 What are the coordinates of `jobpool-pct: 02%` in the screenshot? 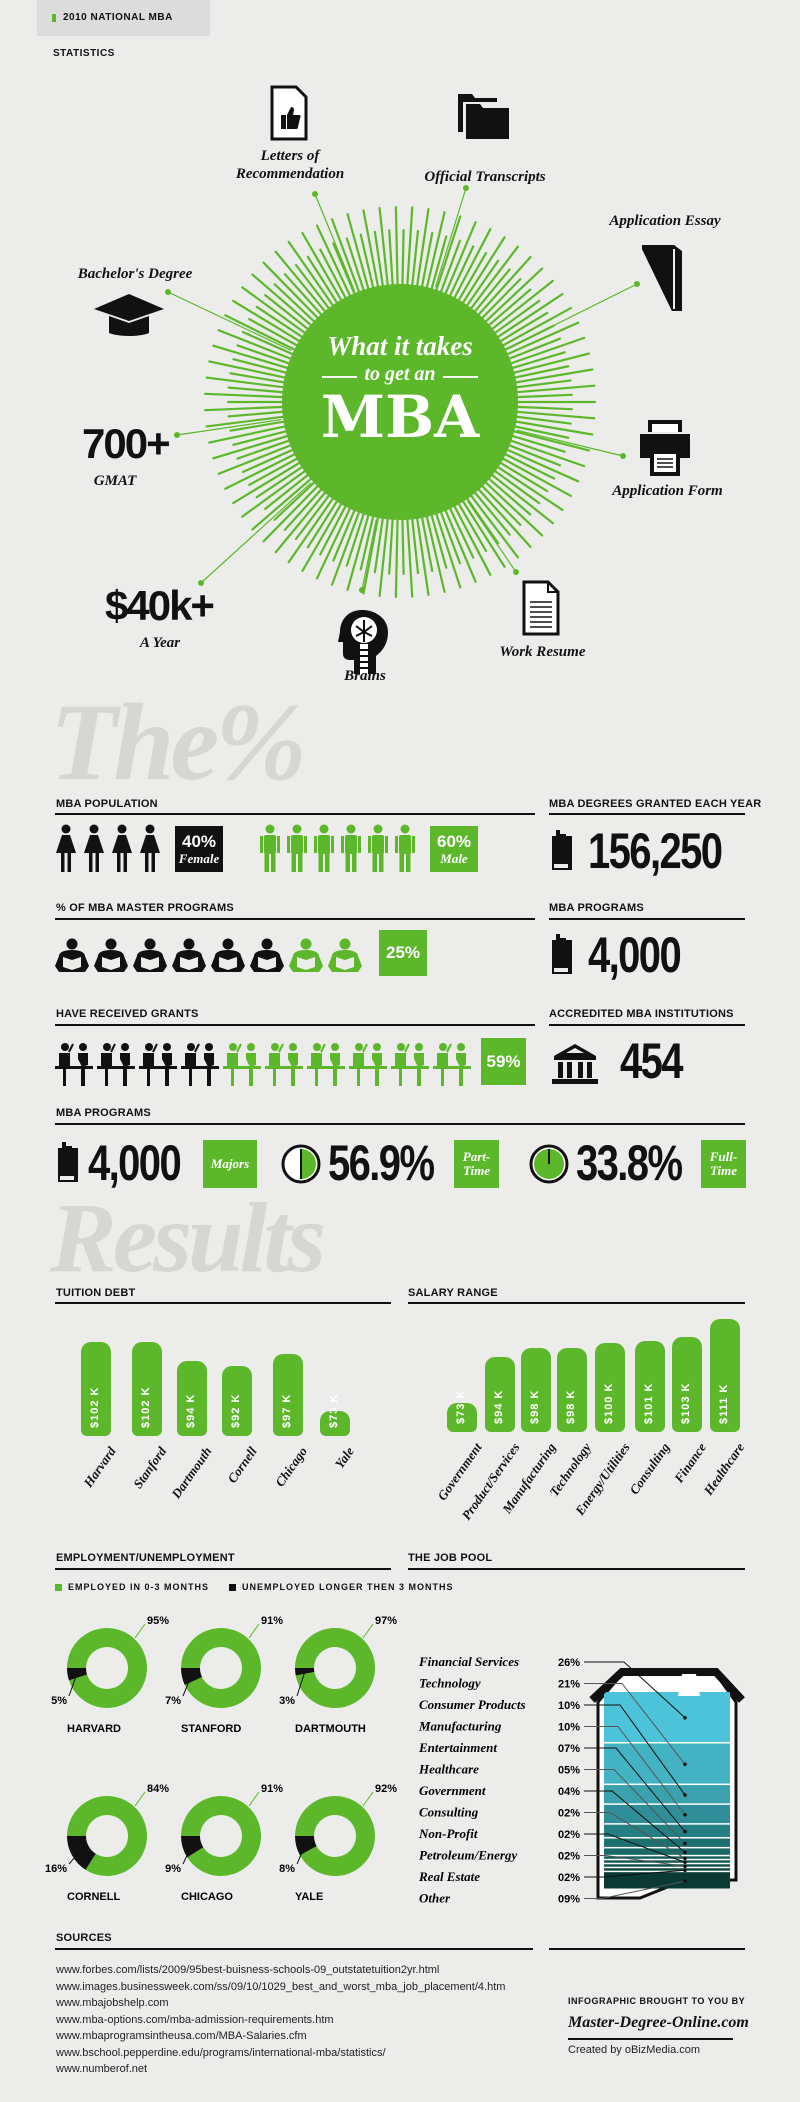 It's located at (569, 1878).